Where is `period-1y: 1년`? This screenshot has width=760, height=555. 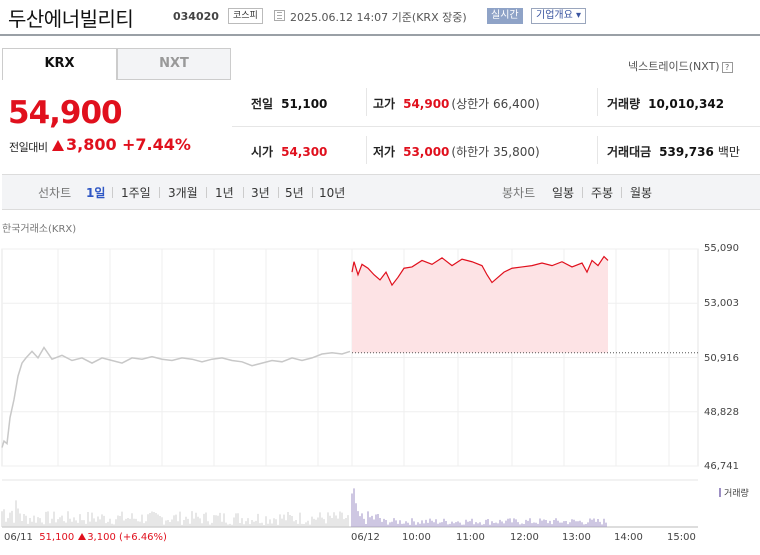
period-1y: 1년 is located at coordinates (224, 193).